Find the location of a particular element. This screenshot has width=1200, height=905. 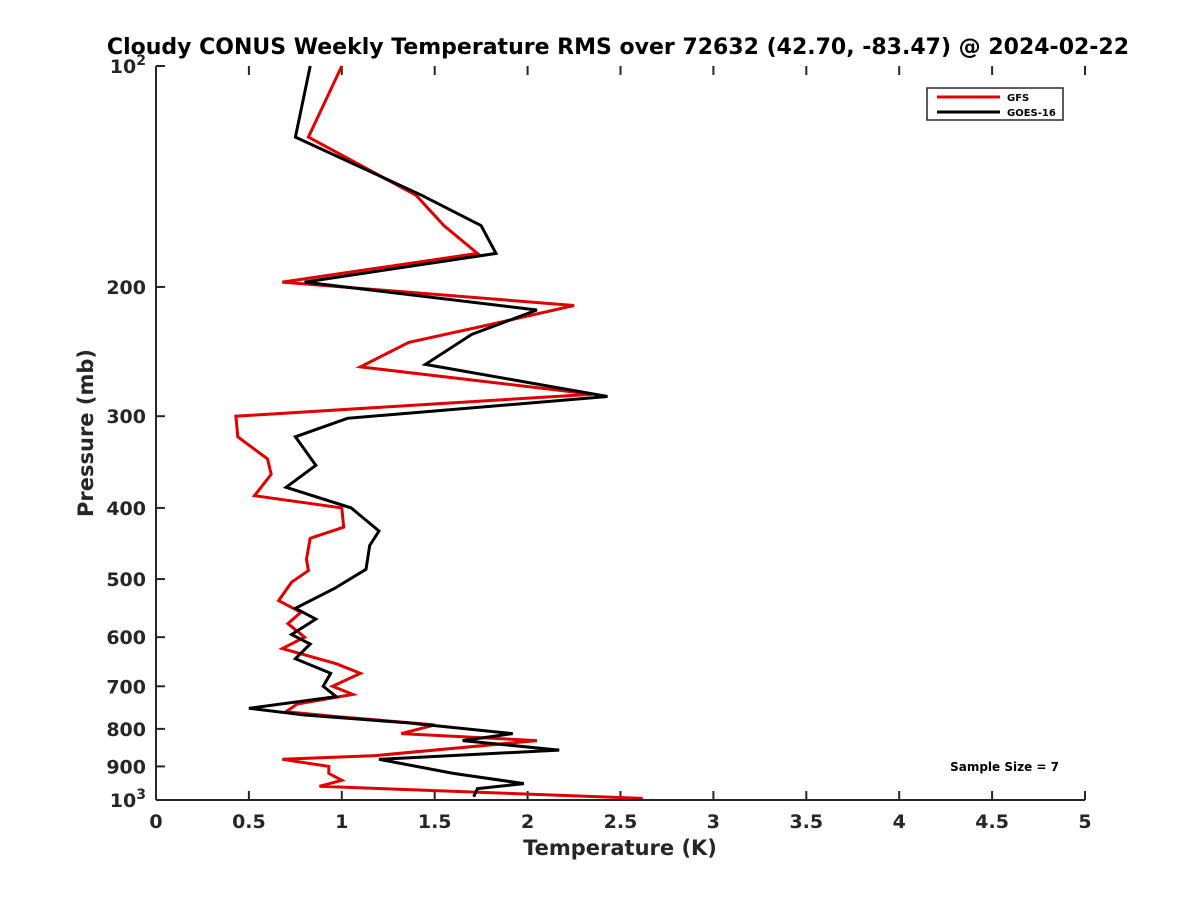

x-tick-label: 1 is located at coordinates (341, 822).